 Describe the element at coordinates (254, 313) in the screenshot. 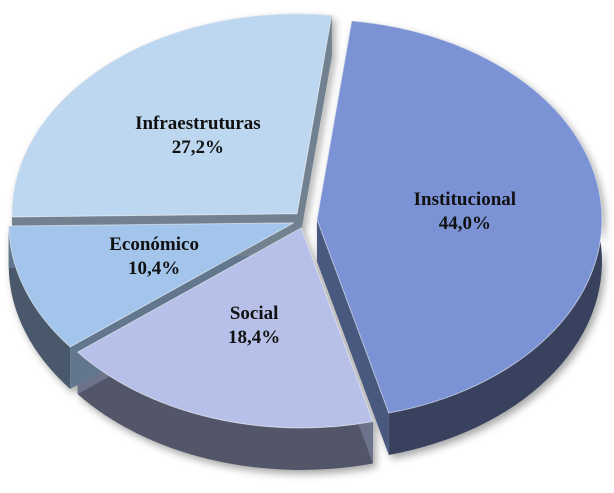

I see `slice-label: Social` at that location.